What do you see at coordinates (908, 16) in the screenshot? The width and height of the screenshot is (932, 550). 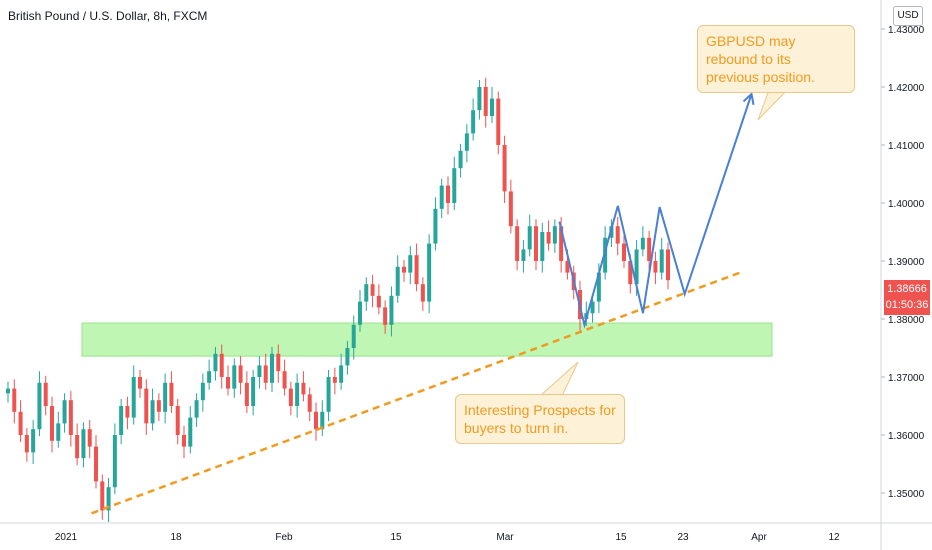 I see `currency-button: USD` at bounding box center [908, 16].